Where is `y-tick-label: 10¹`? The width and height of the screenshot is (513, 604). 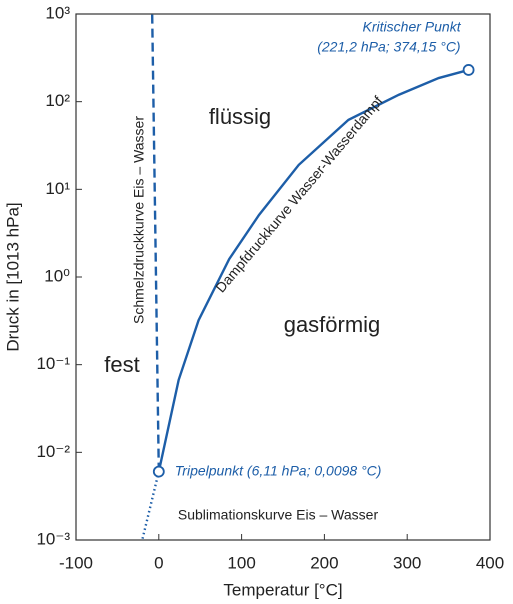 y-tick-label: 10¹ is located at coordinates (57, 188).